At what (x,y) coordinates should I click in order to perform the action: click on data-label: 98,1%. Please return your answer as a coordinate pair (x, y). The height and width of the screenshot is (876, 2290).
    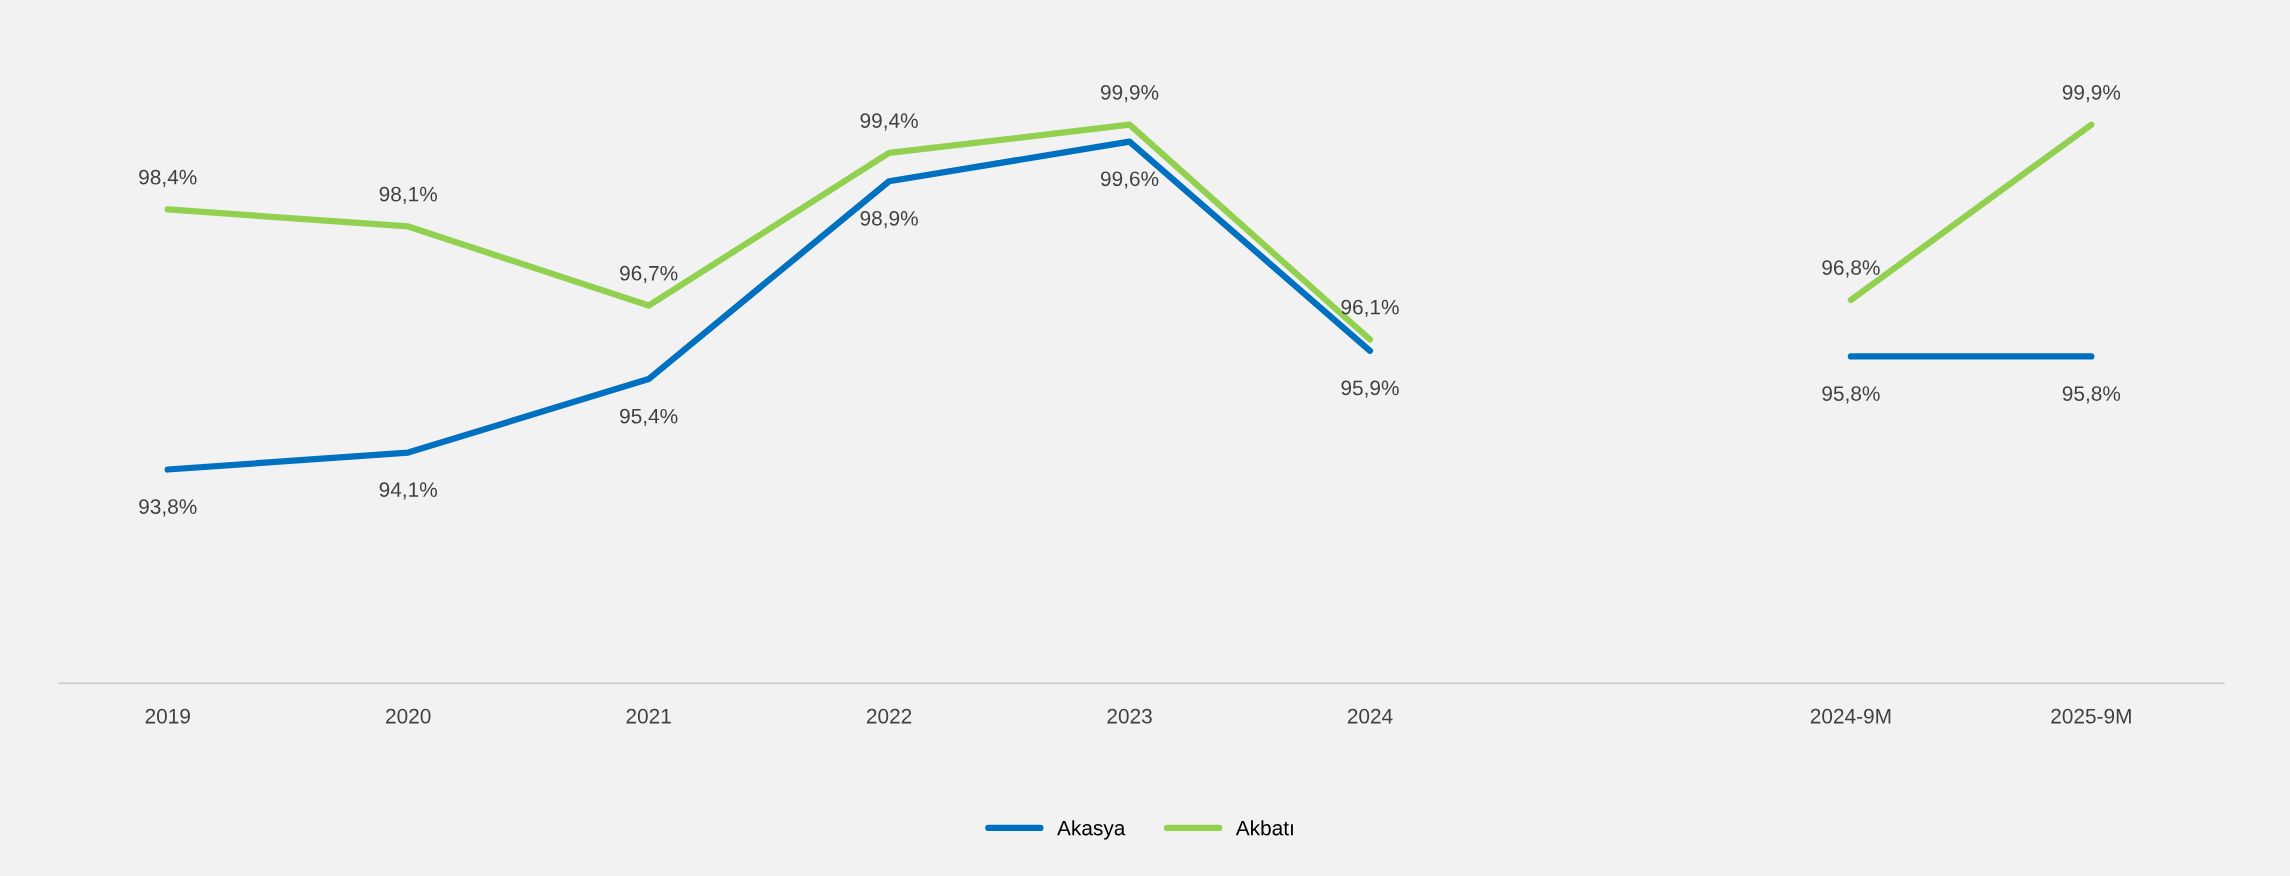
    Looking at the image, I should click on (408, 195).